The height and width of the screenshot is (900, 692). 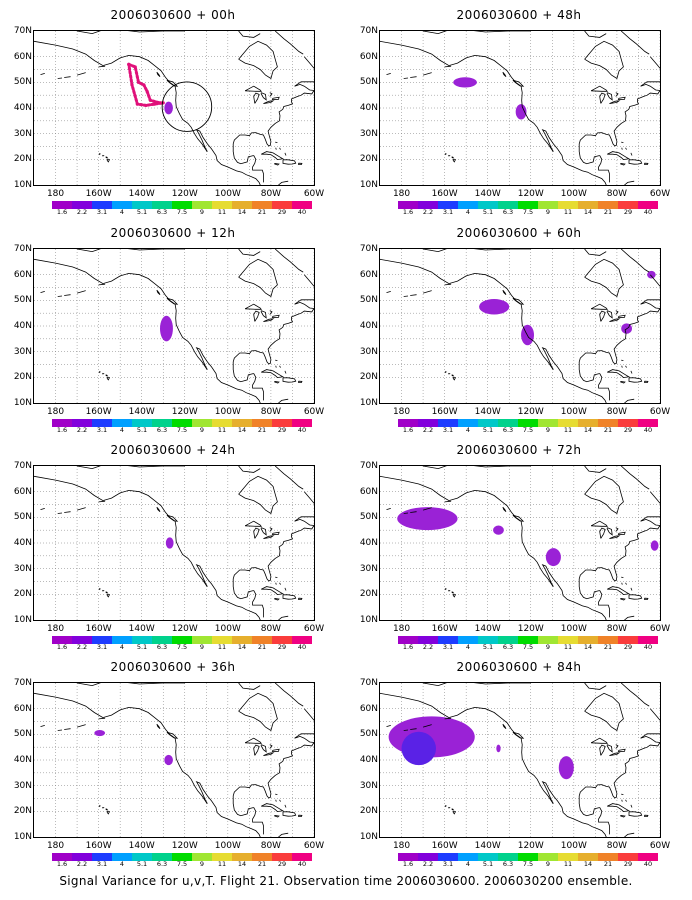 What do you see at coordinates (22, 683) in the screenshot?
I see `lat-tick-label: 70N` at bounding box center [22, 683].